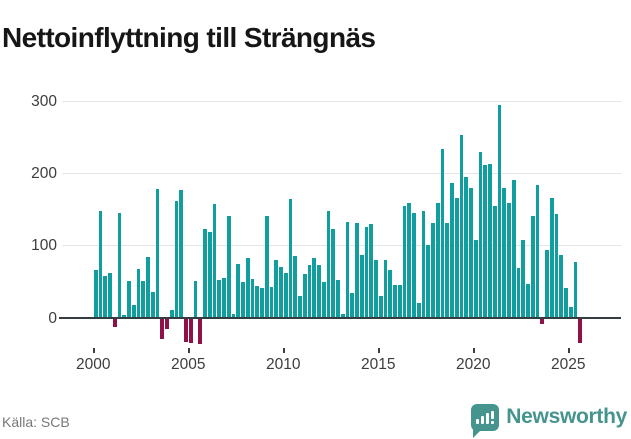  I want to click on bar-2007-q4, so click(243, 300).